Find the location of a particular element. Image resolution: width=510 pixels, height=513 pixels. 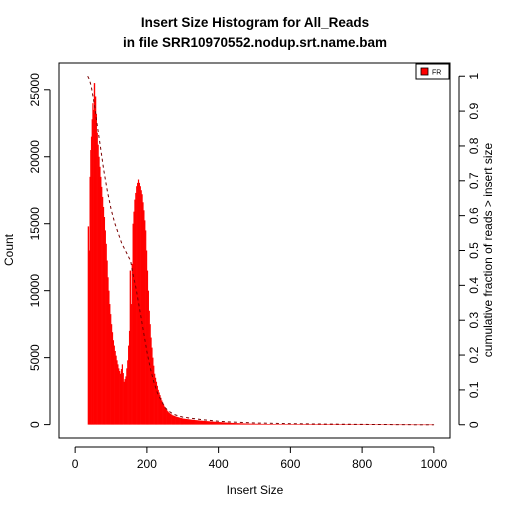

y-tick-label: 10000 is located at coordinates (35, 291).